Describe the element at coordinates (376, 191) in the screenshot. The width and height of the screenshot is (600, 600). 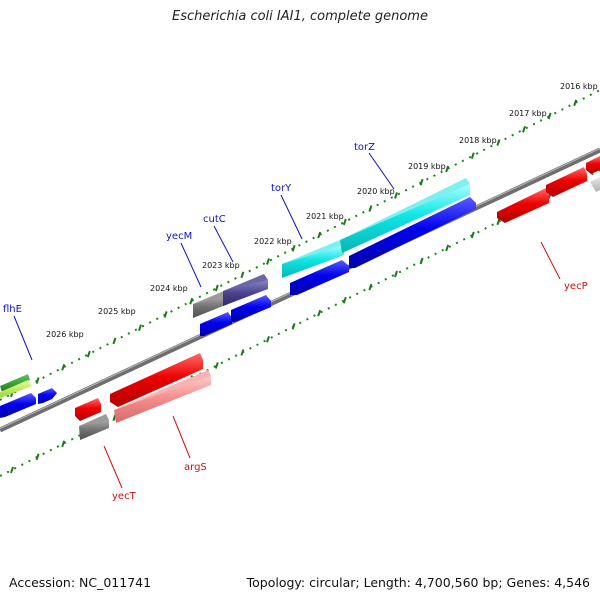
I see `kbp-label: 2020 kbp` at that location.